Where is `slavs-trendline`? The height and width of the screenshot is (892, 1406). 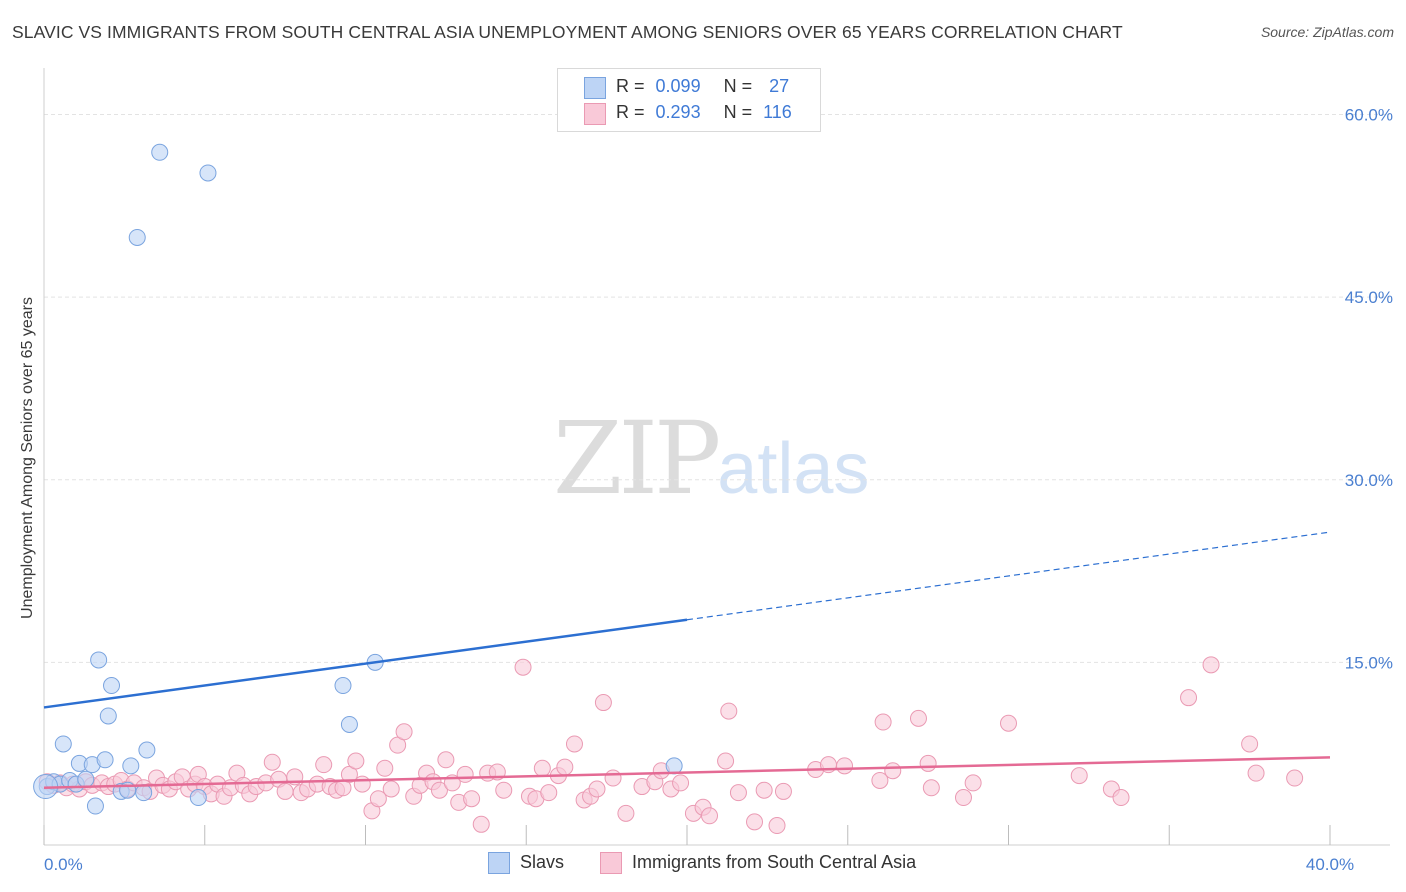
slavs-trendline is located at coordinates (365, 663).